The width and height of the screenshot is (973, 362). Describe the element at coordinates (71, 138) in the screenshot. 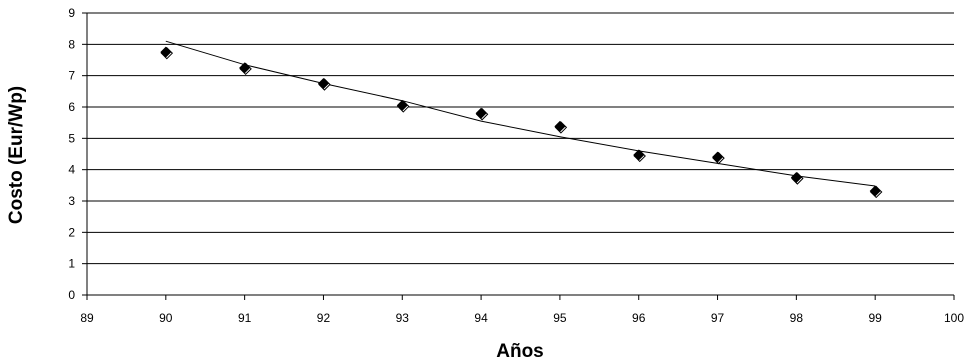

I see `y-tick-label: 5` at that location.